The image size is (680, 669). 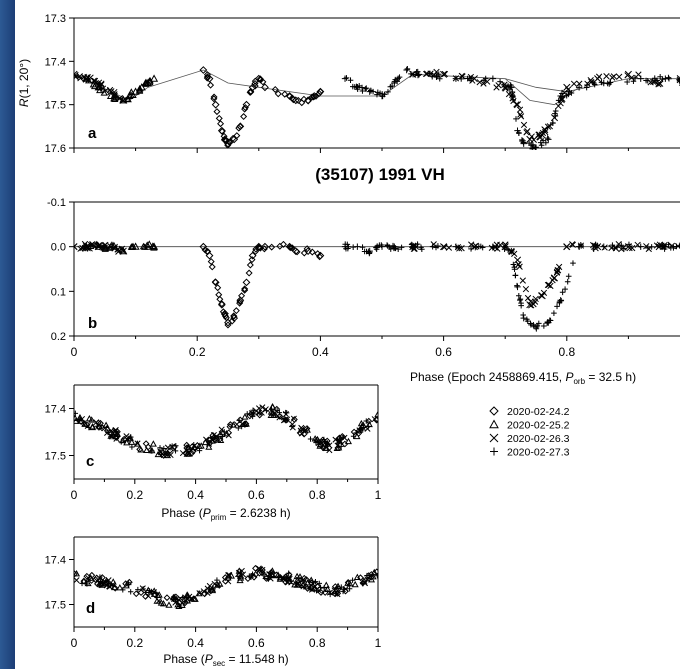 What do you see at coordinates (262, 284) in the screenshot?
I see `series-diamond` at bounding box center [262, 284].